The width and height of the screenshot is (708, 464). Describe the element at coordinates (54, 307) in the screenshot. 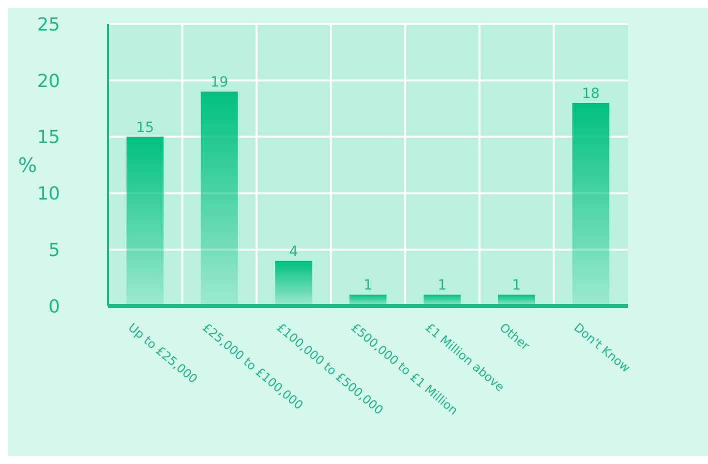

I see `y-tick-label: 0` at that location.